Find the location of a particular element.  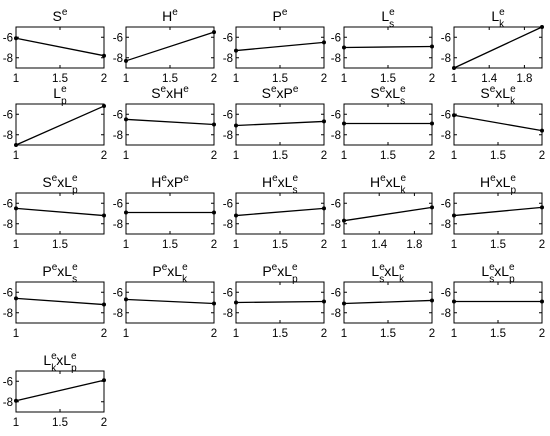

panel-title: Se​xPe​ is located at coordinates (280, 92).